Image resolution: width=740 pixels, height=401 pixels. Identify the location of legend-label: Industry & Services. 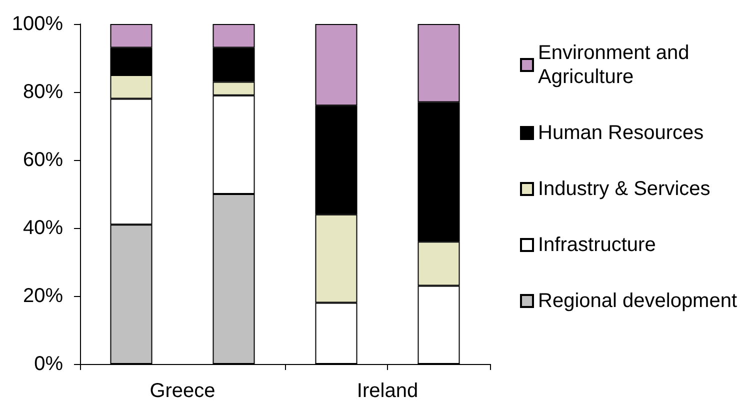
(624, 189).